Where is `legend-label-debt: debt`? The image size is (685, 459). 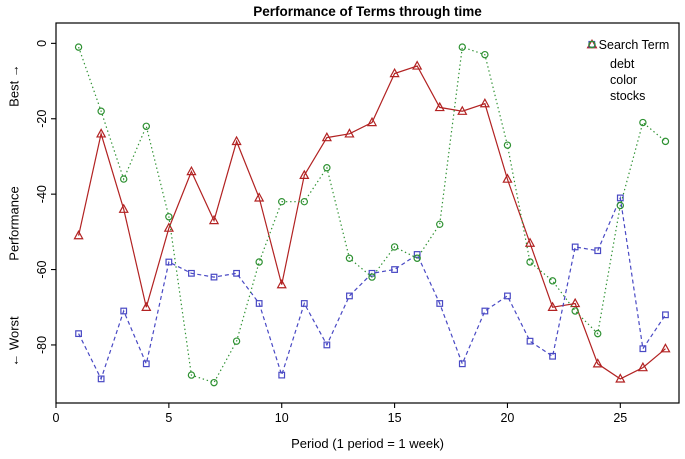 legend-label-debt: debt is located at coordinates (622, 64).